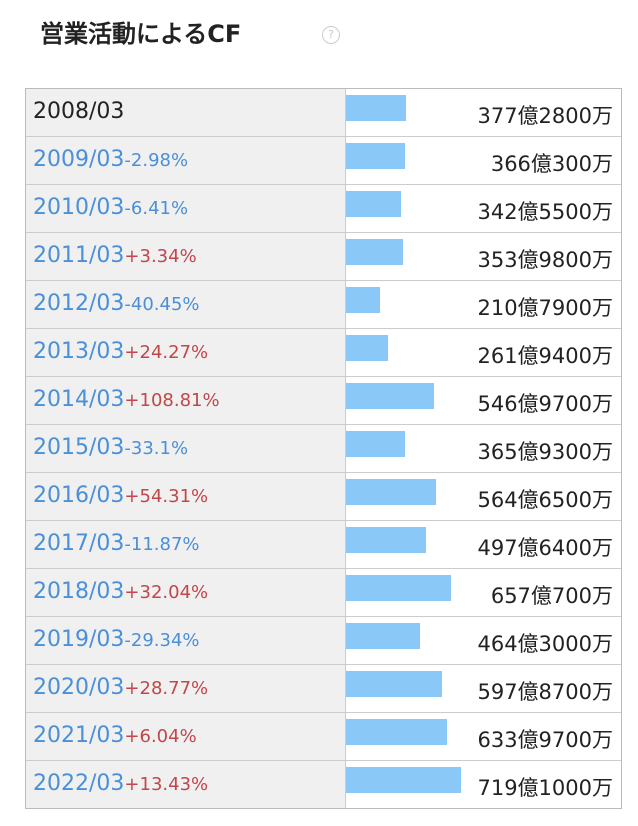 This screenshot has height=826, width=638. I want to click on amount: 342億5500万, so click(545, 212).